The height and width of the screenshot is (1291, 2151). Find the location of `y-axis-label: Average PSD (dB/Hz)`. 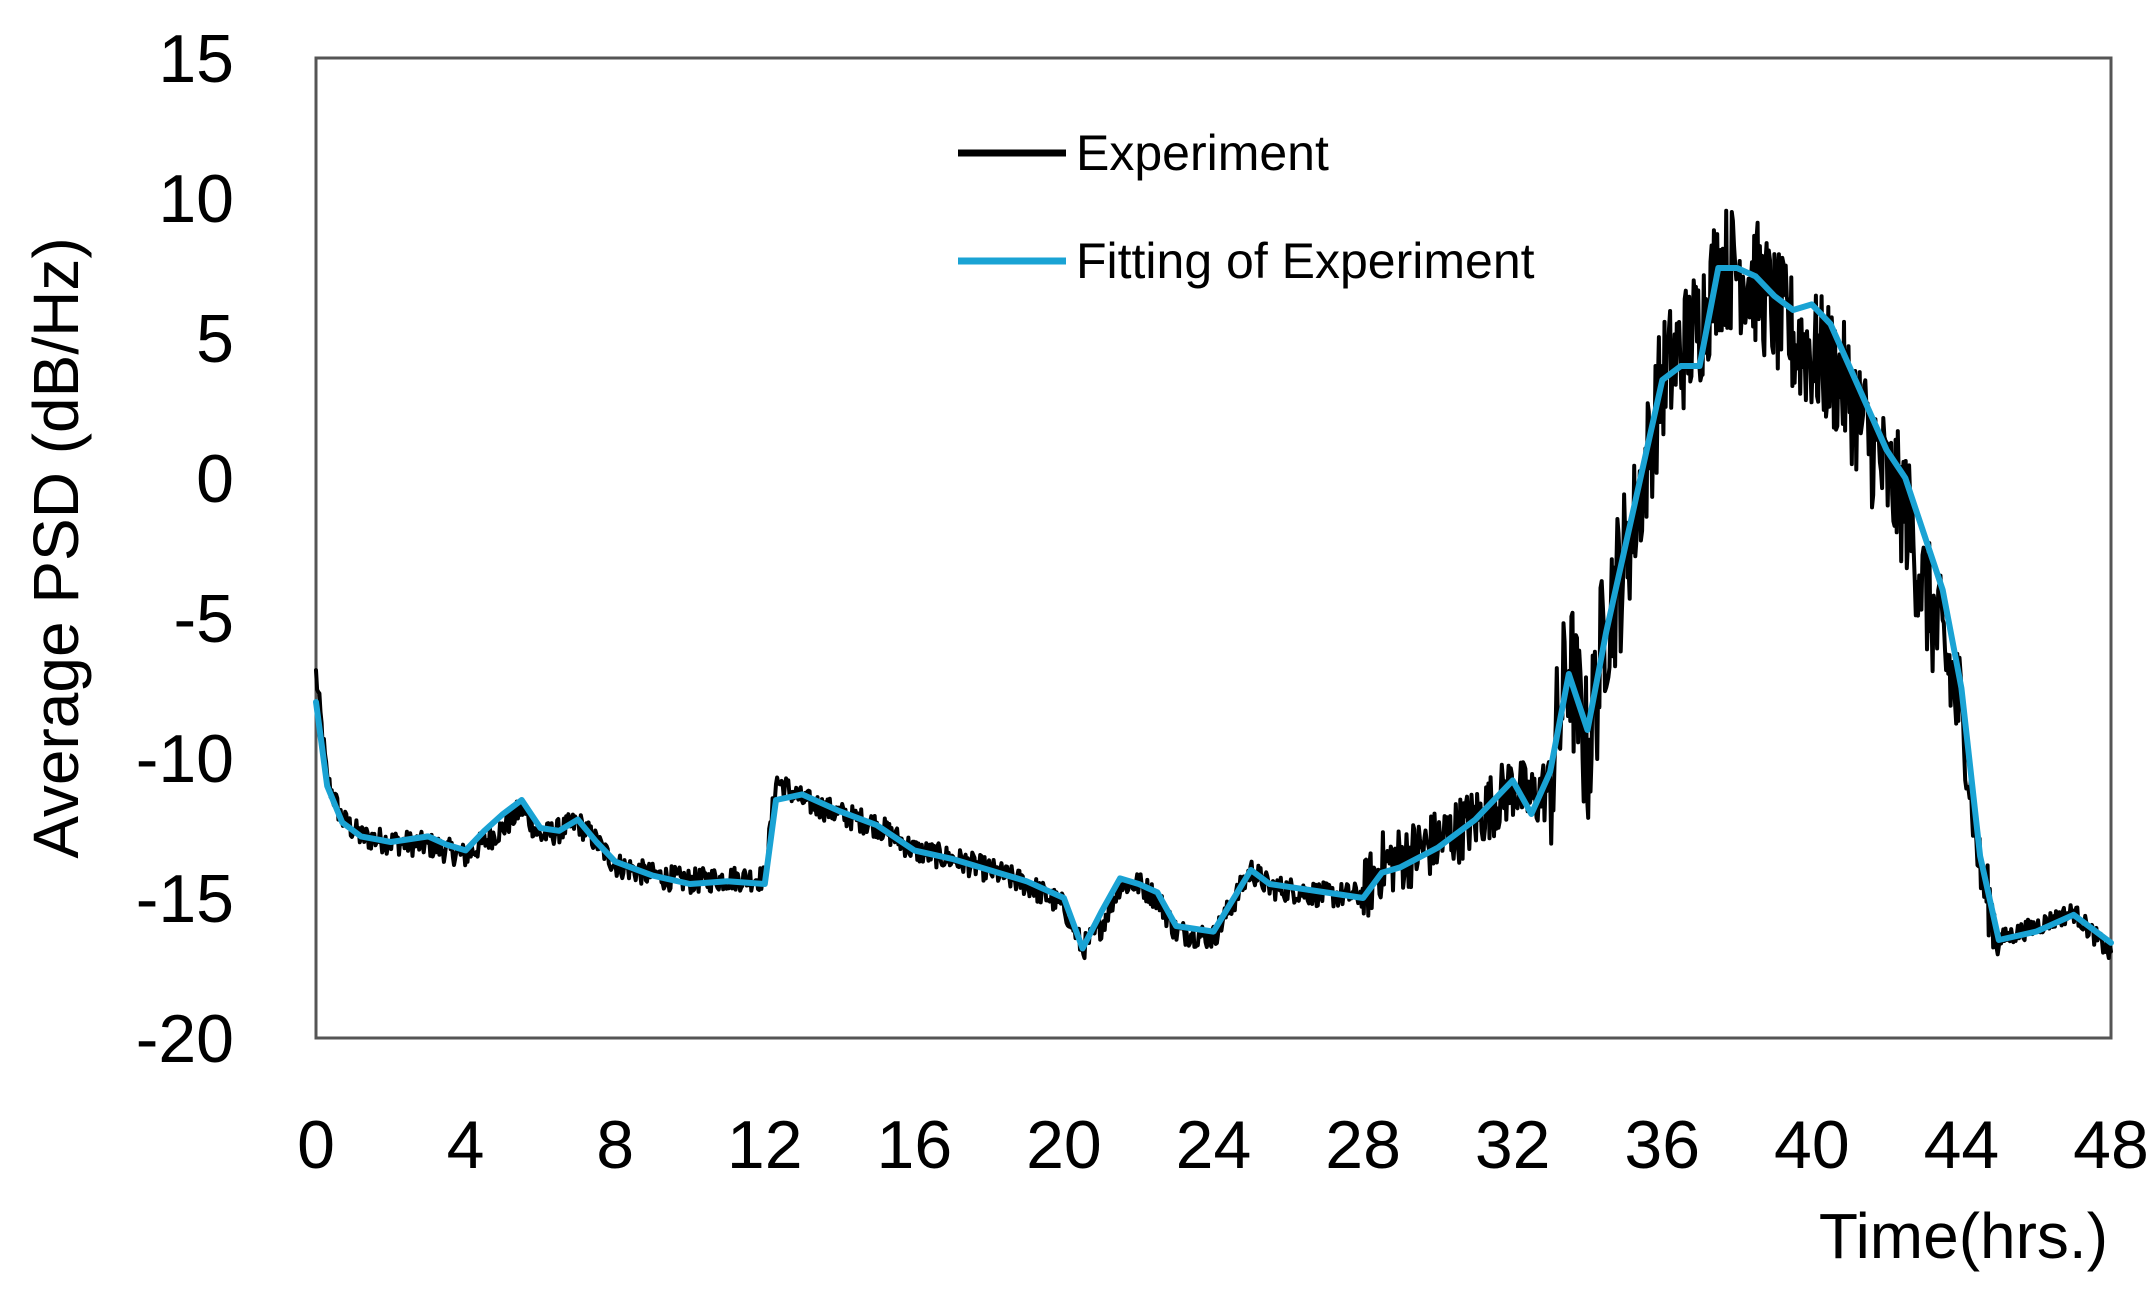

y-axis-label: Average PSD (dB/Hz) is located at coordinates (56, 547).